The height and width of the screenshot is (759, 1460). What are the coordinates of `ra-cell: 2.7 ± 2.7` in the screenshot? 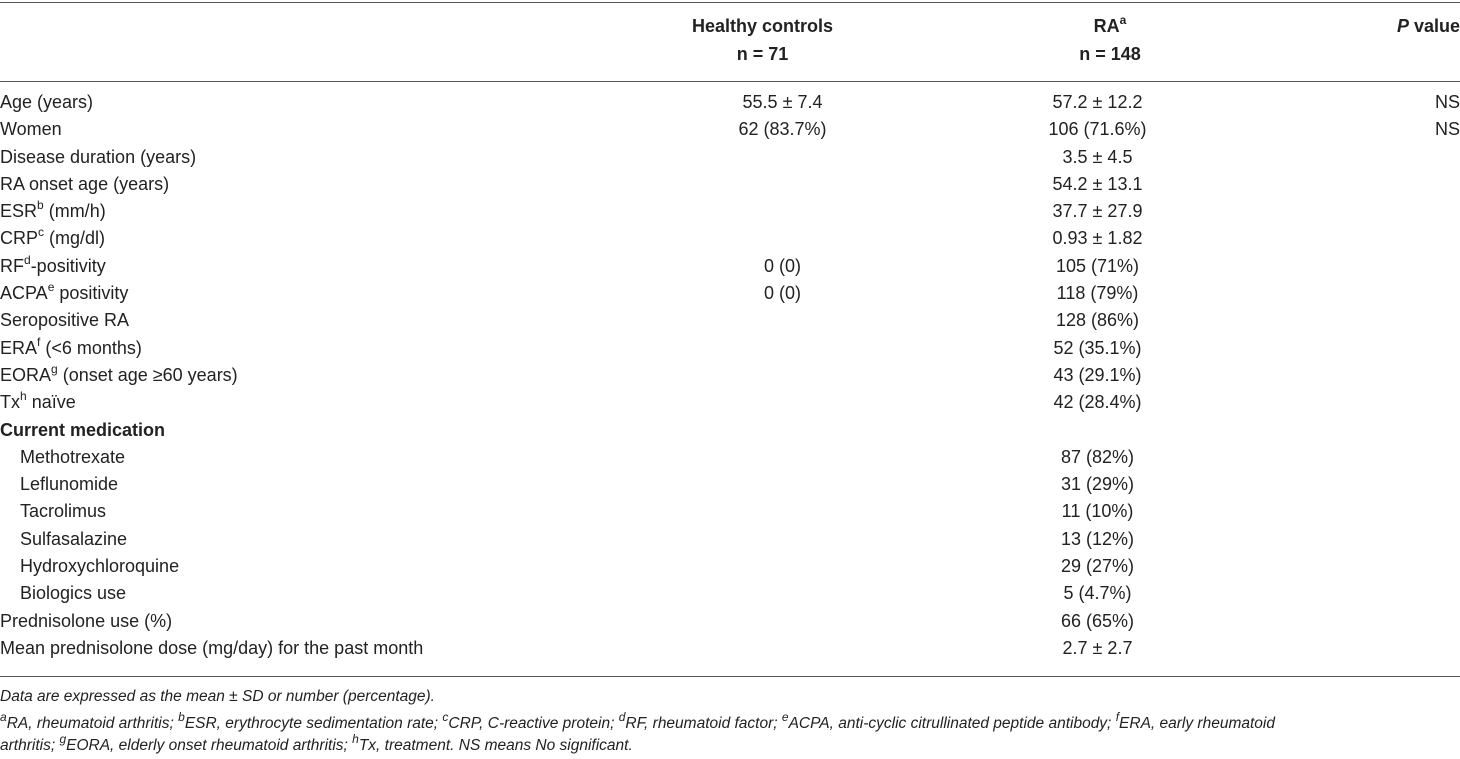 It's located at (1097, 648).